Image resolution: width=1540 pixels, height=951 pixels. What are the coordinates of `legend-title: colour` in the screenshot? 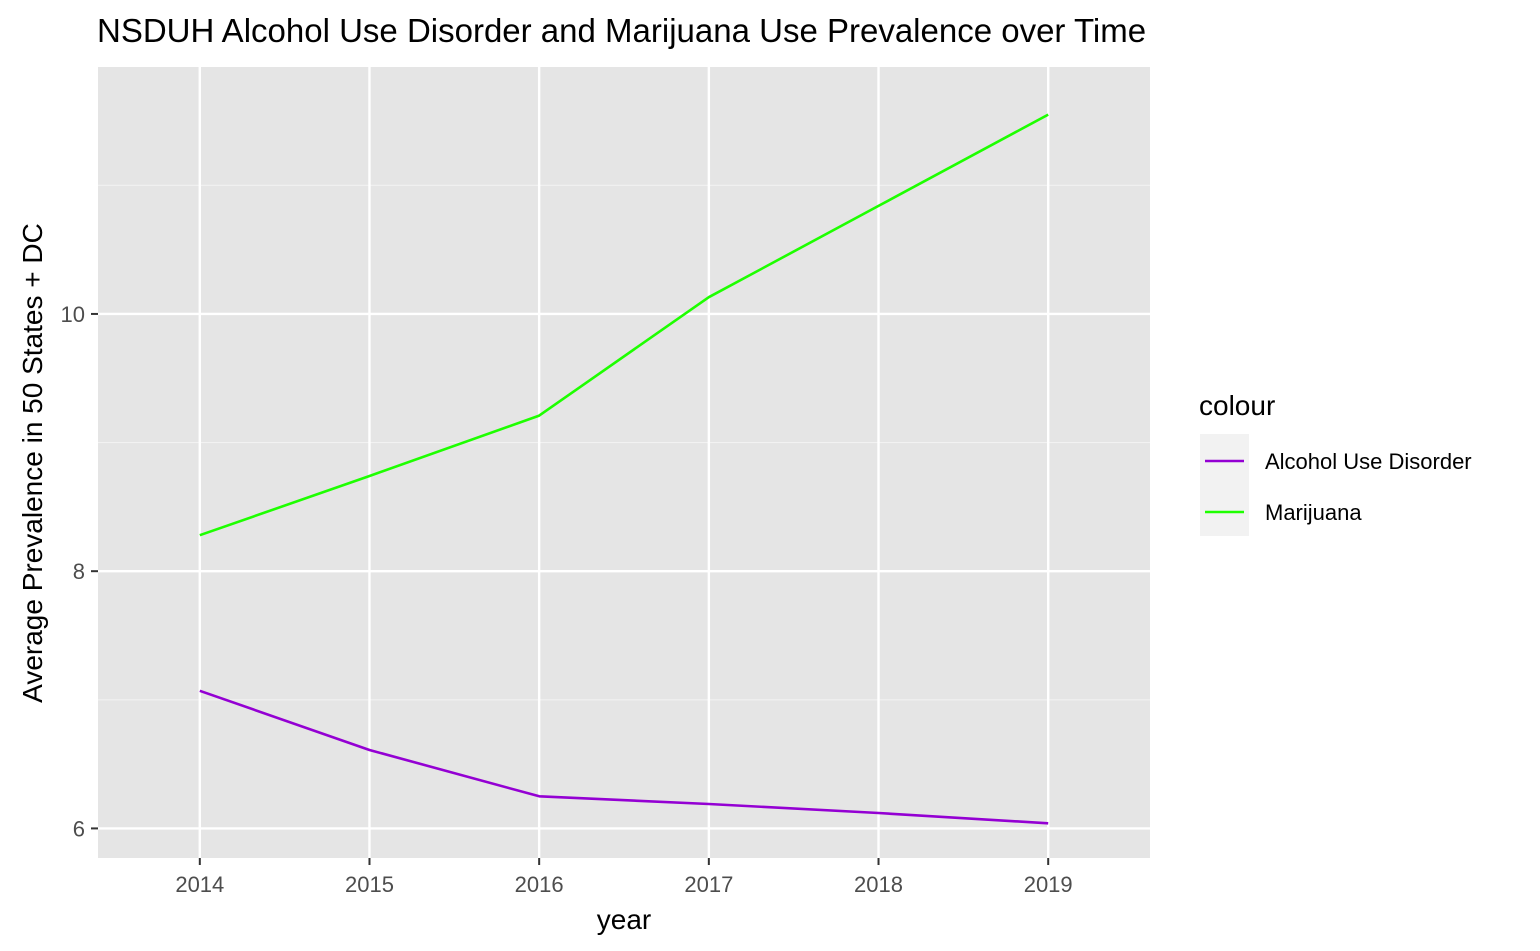 It's located at (1237, 405).